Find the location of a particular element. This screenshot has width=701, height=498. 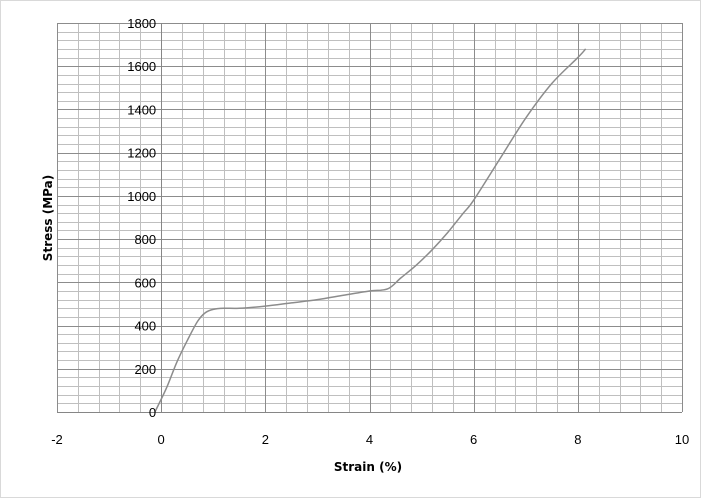

x-tick-labels: -2 0 2 4 6 8 10 is located at coordinates (370, 439).